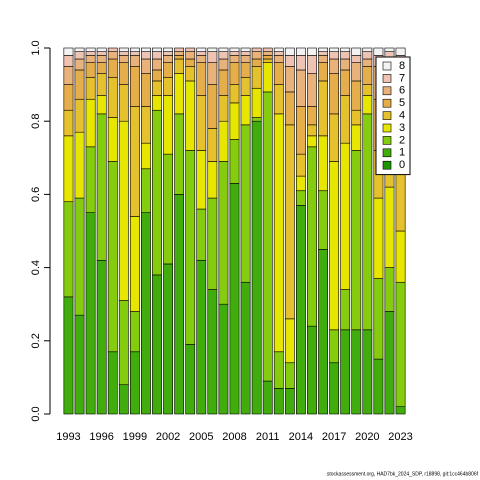 This screenshot has width=480, height=480. What do you see at coordinates (301, 437) in the screenshot?
I see `x-tick-label: 2014` at bounding box center [301, 437].